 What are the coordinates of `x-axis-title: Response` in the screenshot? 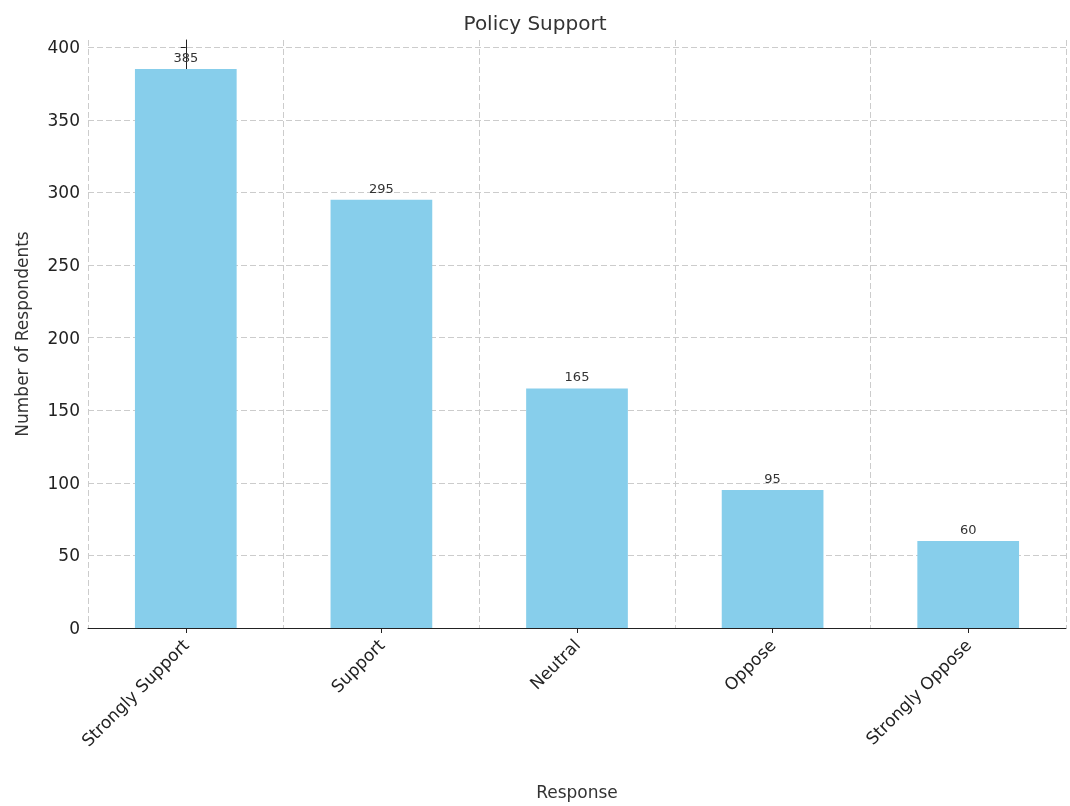 It's located at (577, 791).